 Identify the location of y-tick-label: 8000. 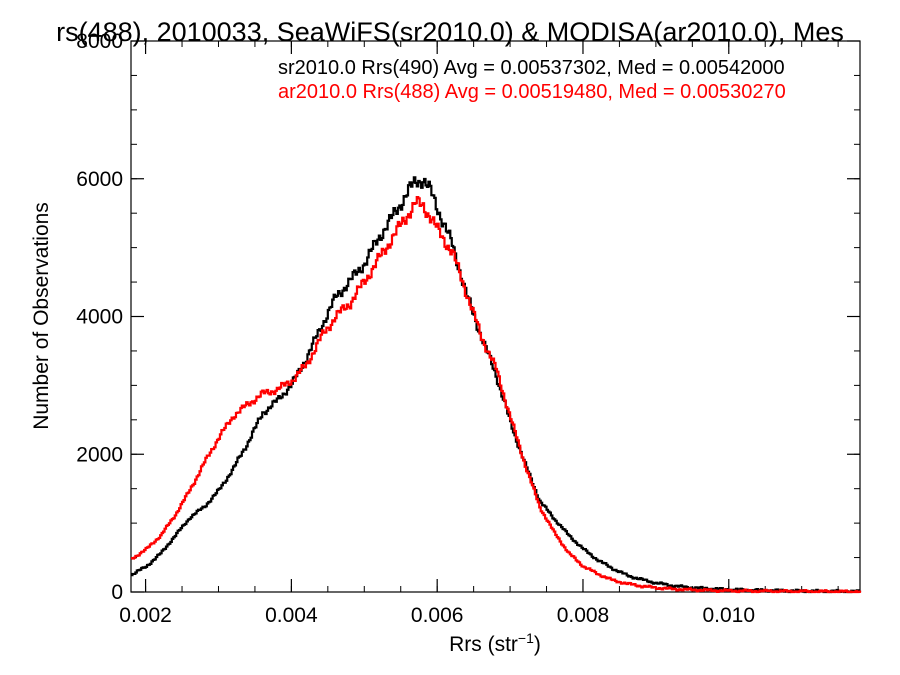
(99, 41).